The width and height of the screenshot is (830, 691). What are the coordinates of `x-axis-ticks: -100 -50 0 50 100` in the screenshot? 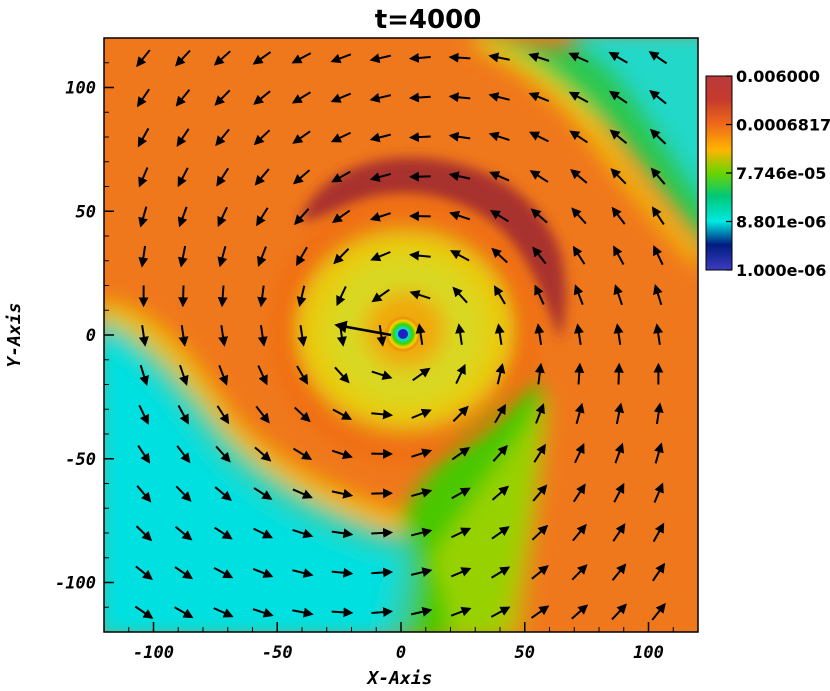 It's located at (401, 642).